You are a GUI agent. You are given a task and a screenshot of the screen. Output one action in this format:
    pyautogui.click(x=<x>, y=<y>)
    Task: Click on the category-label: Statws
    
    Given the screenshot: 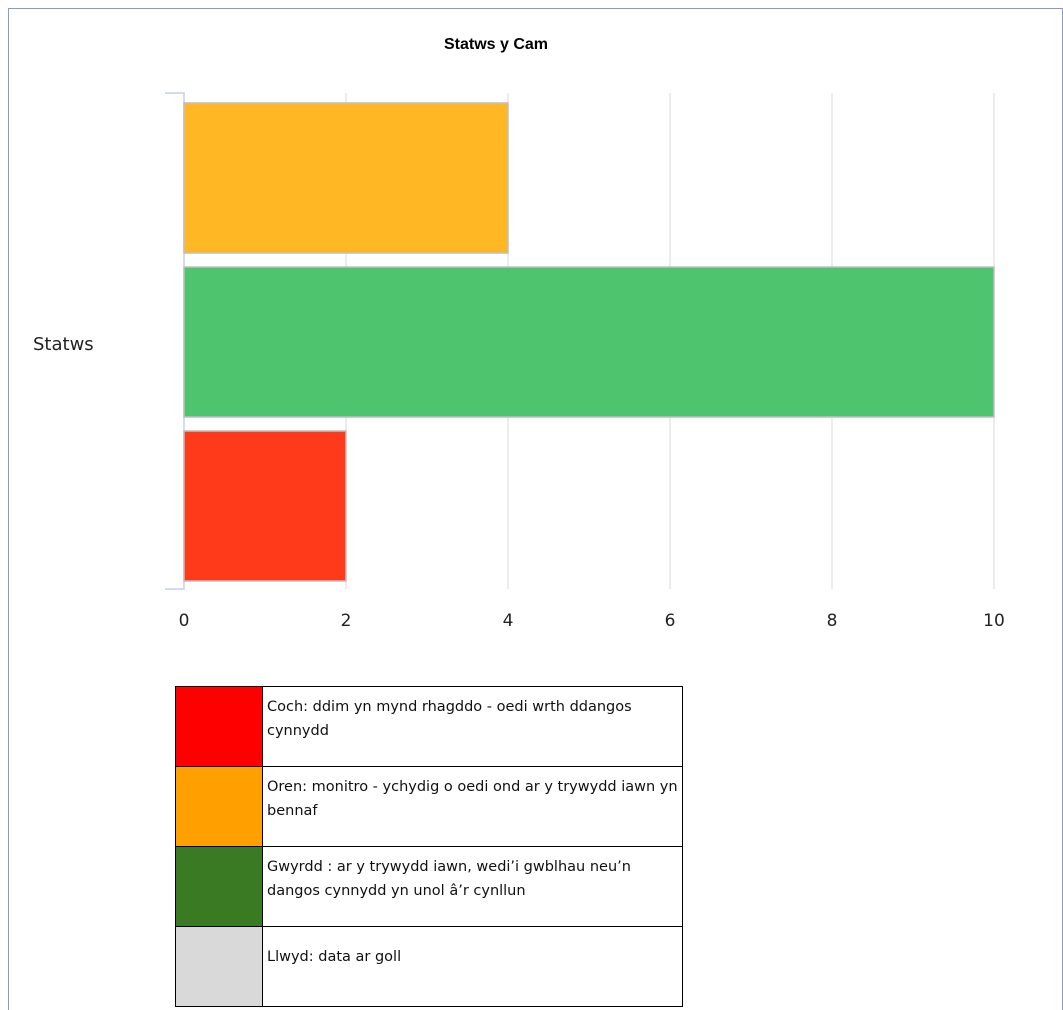 What is the action you would take?
    pyautogui.click(x=63, y=344)
    